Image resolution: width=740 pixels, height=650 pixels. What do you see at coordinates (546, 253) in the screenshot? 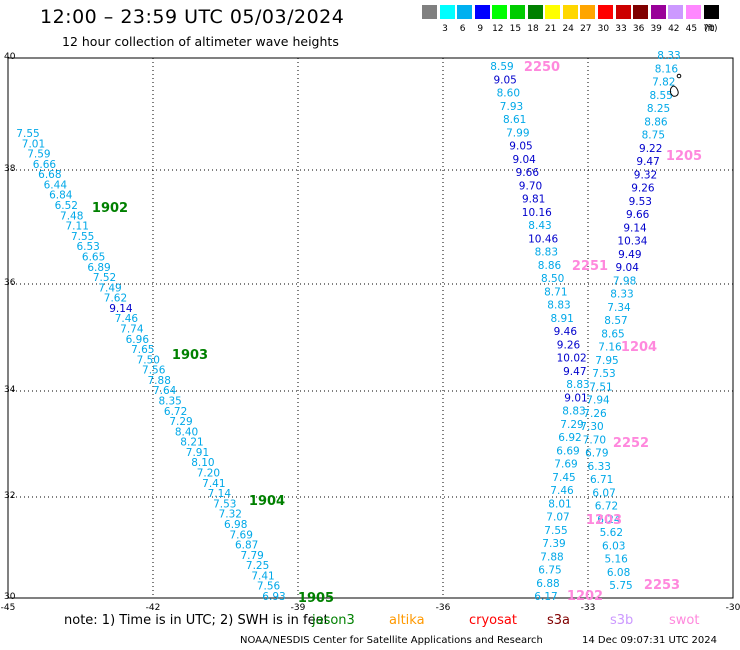
I see `wave-height-value: 8.83` at bounding box center [546, 253].